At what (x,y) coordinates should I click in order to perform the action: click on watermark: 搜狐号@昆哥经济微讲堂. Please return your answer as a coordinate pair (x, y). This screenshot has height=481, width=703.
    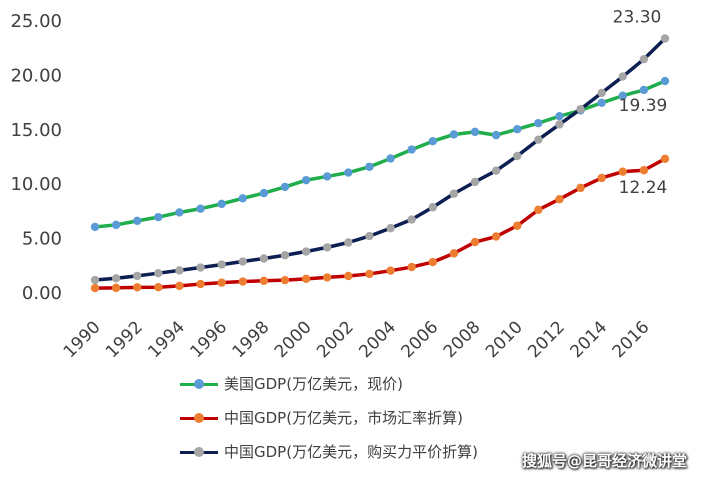
    Looking at the image, I should click on (604, 461).